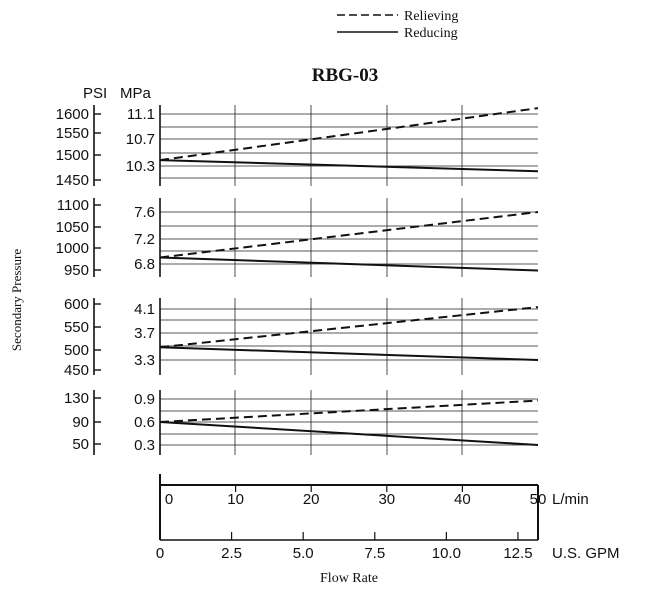  What do you see at coordinates (303, 553) in the screenshot?
I see `gpm-tick-label: 5.0` at bounding box center [303, 553].